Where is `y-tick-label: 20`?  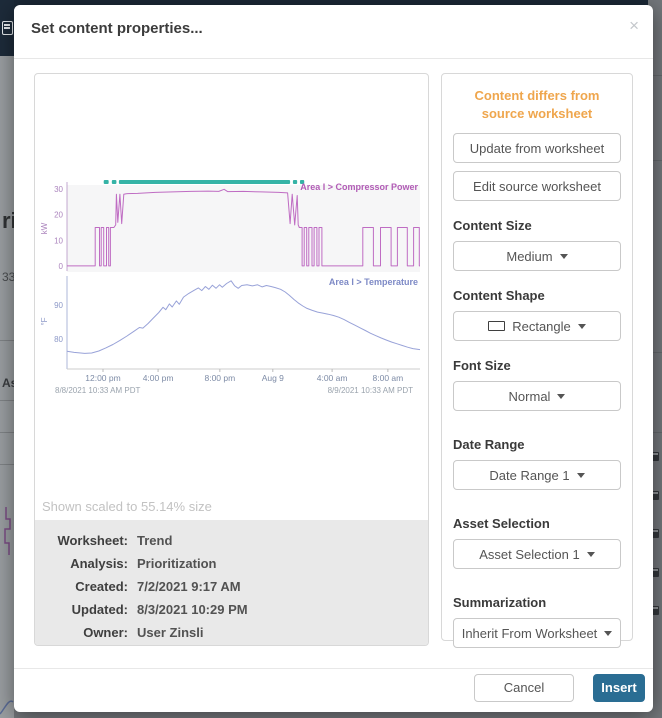
y-tick-label: 20 is located at coordinates (58, 215).